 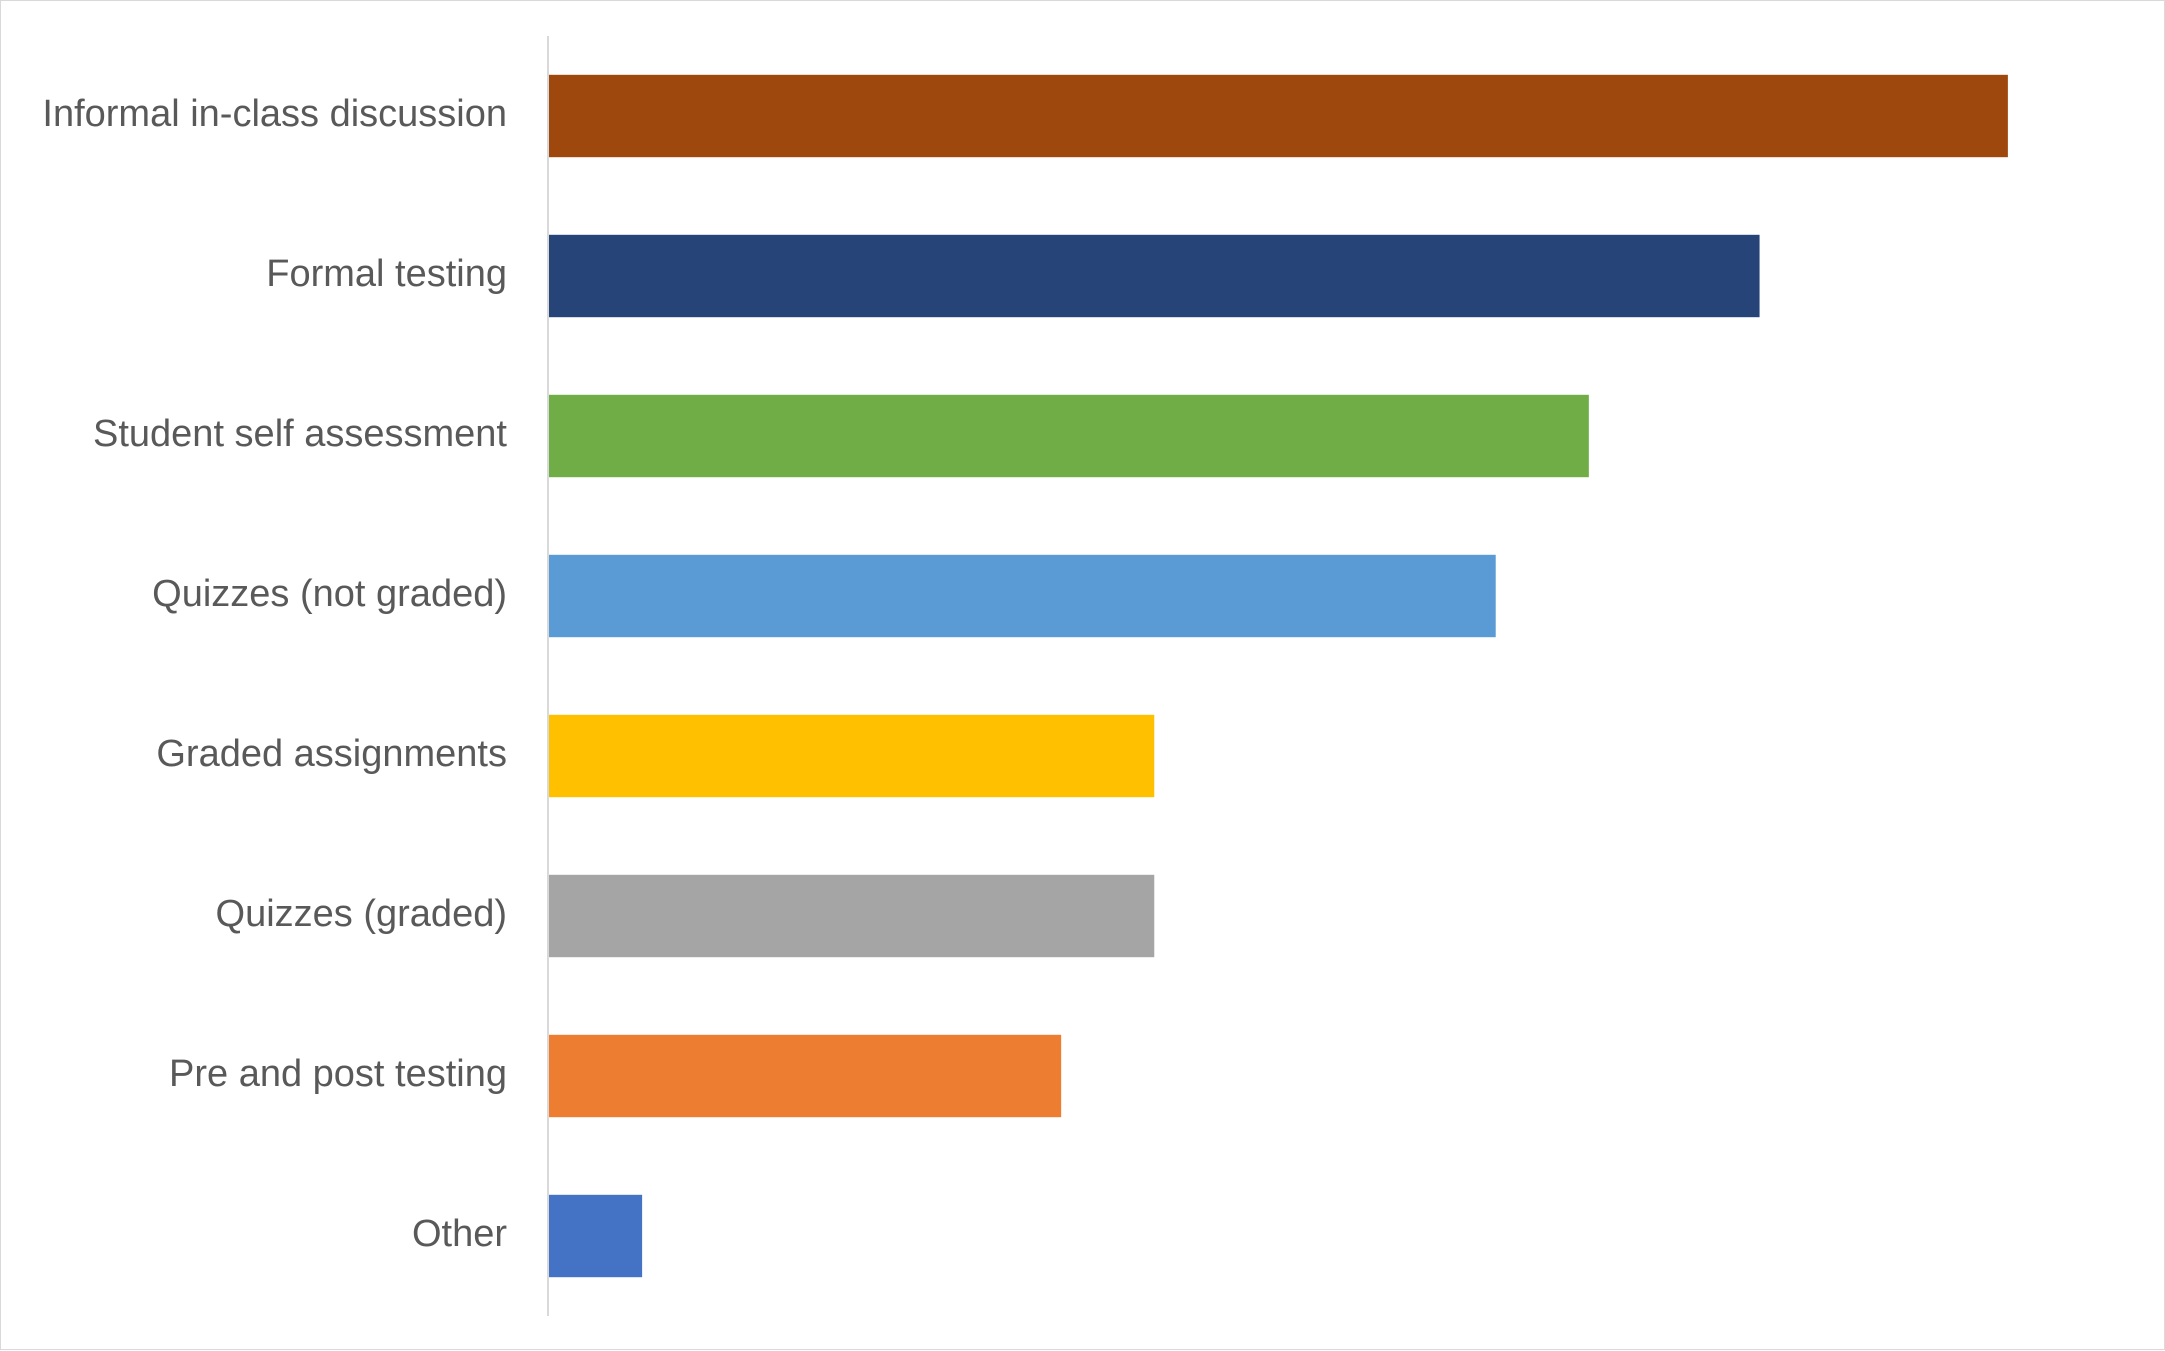 I want to click on bar-informal-in-class-discussion, so click(x=1278, y=116).